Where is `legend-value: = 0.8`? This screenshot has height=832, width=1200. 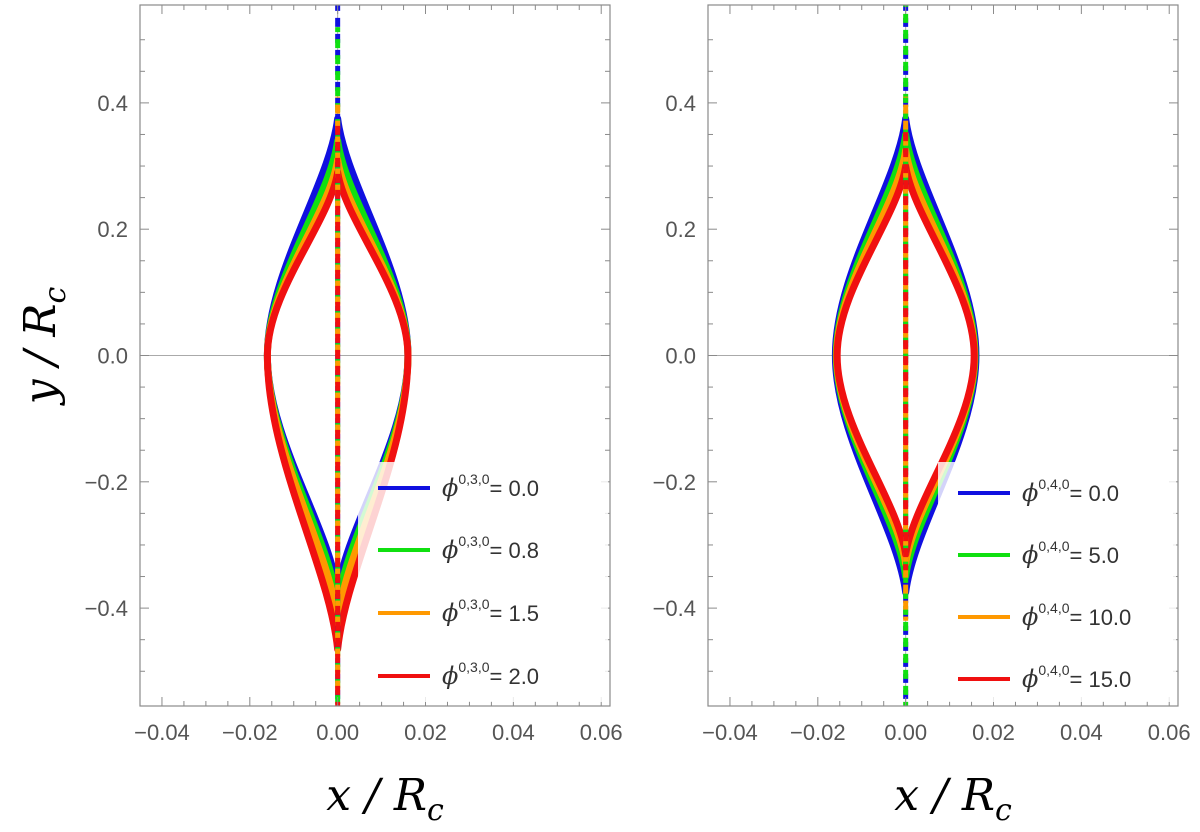
legend-value: = 0.8 is located at coordinates (515, 550).